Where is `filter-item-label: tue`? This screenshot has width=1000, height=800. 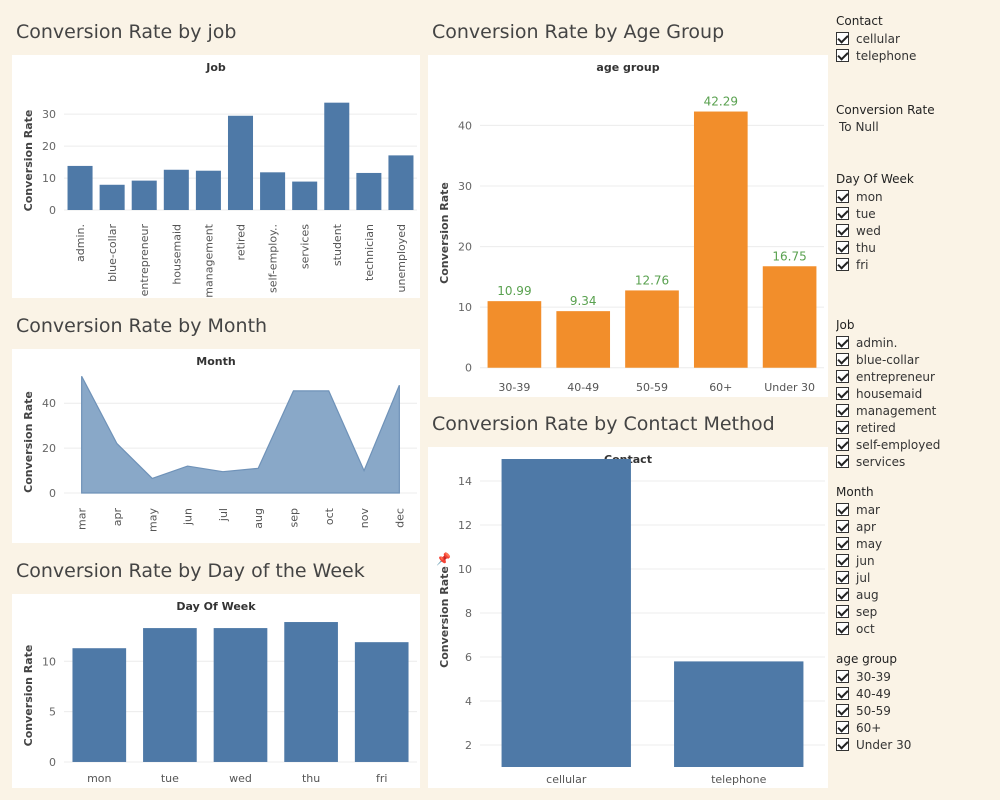
filter-item-label: tue is located at coordinates (866, 213).